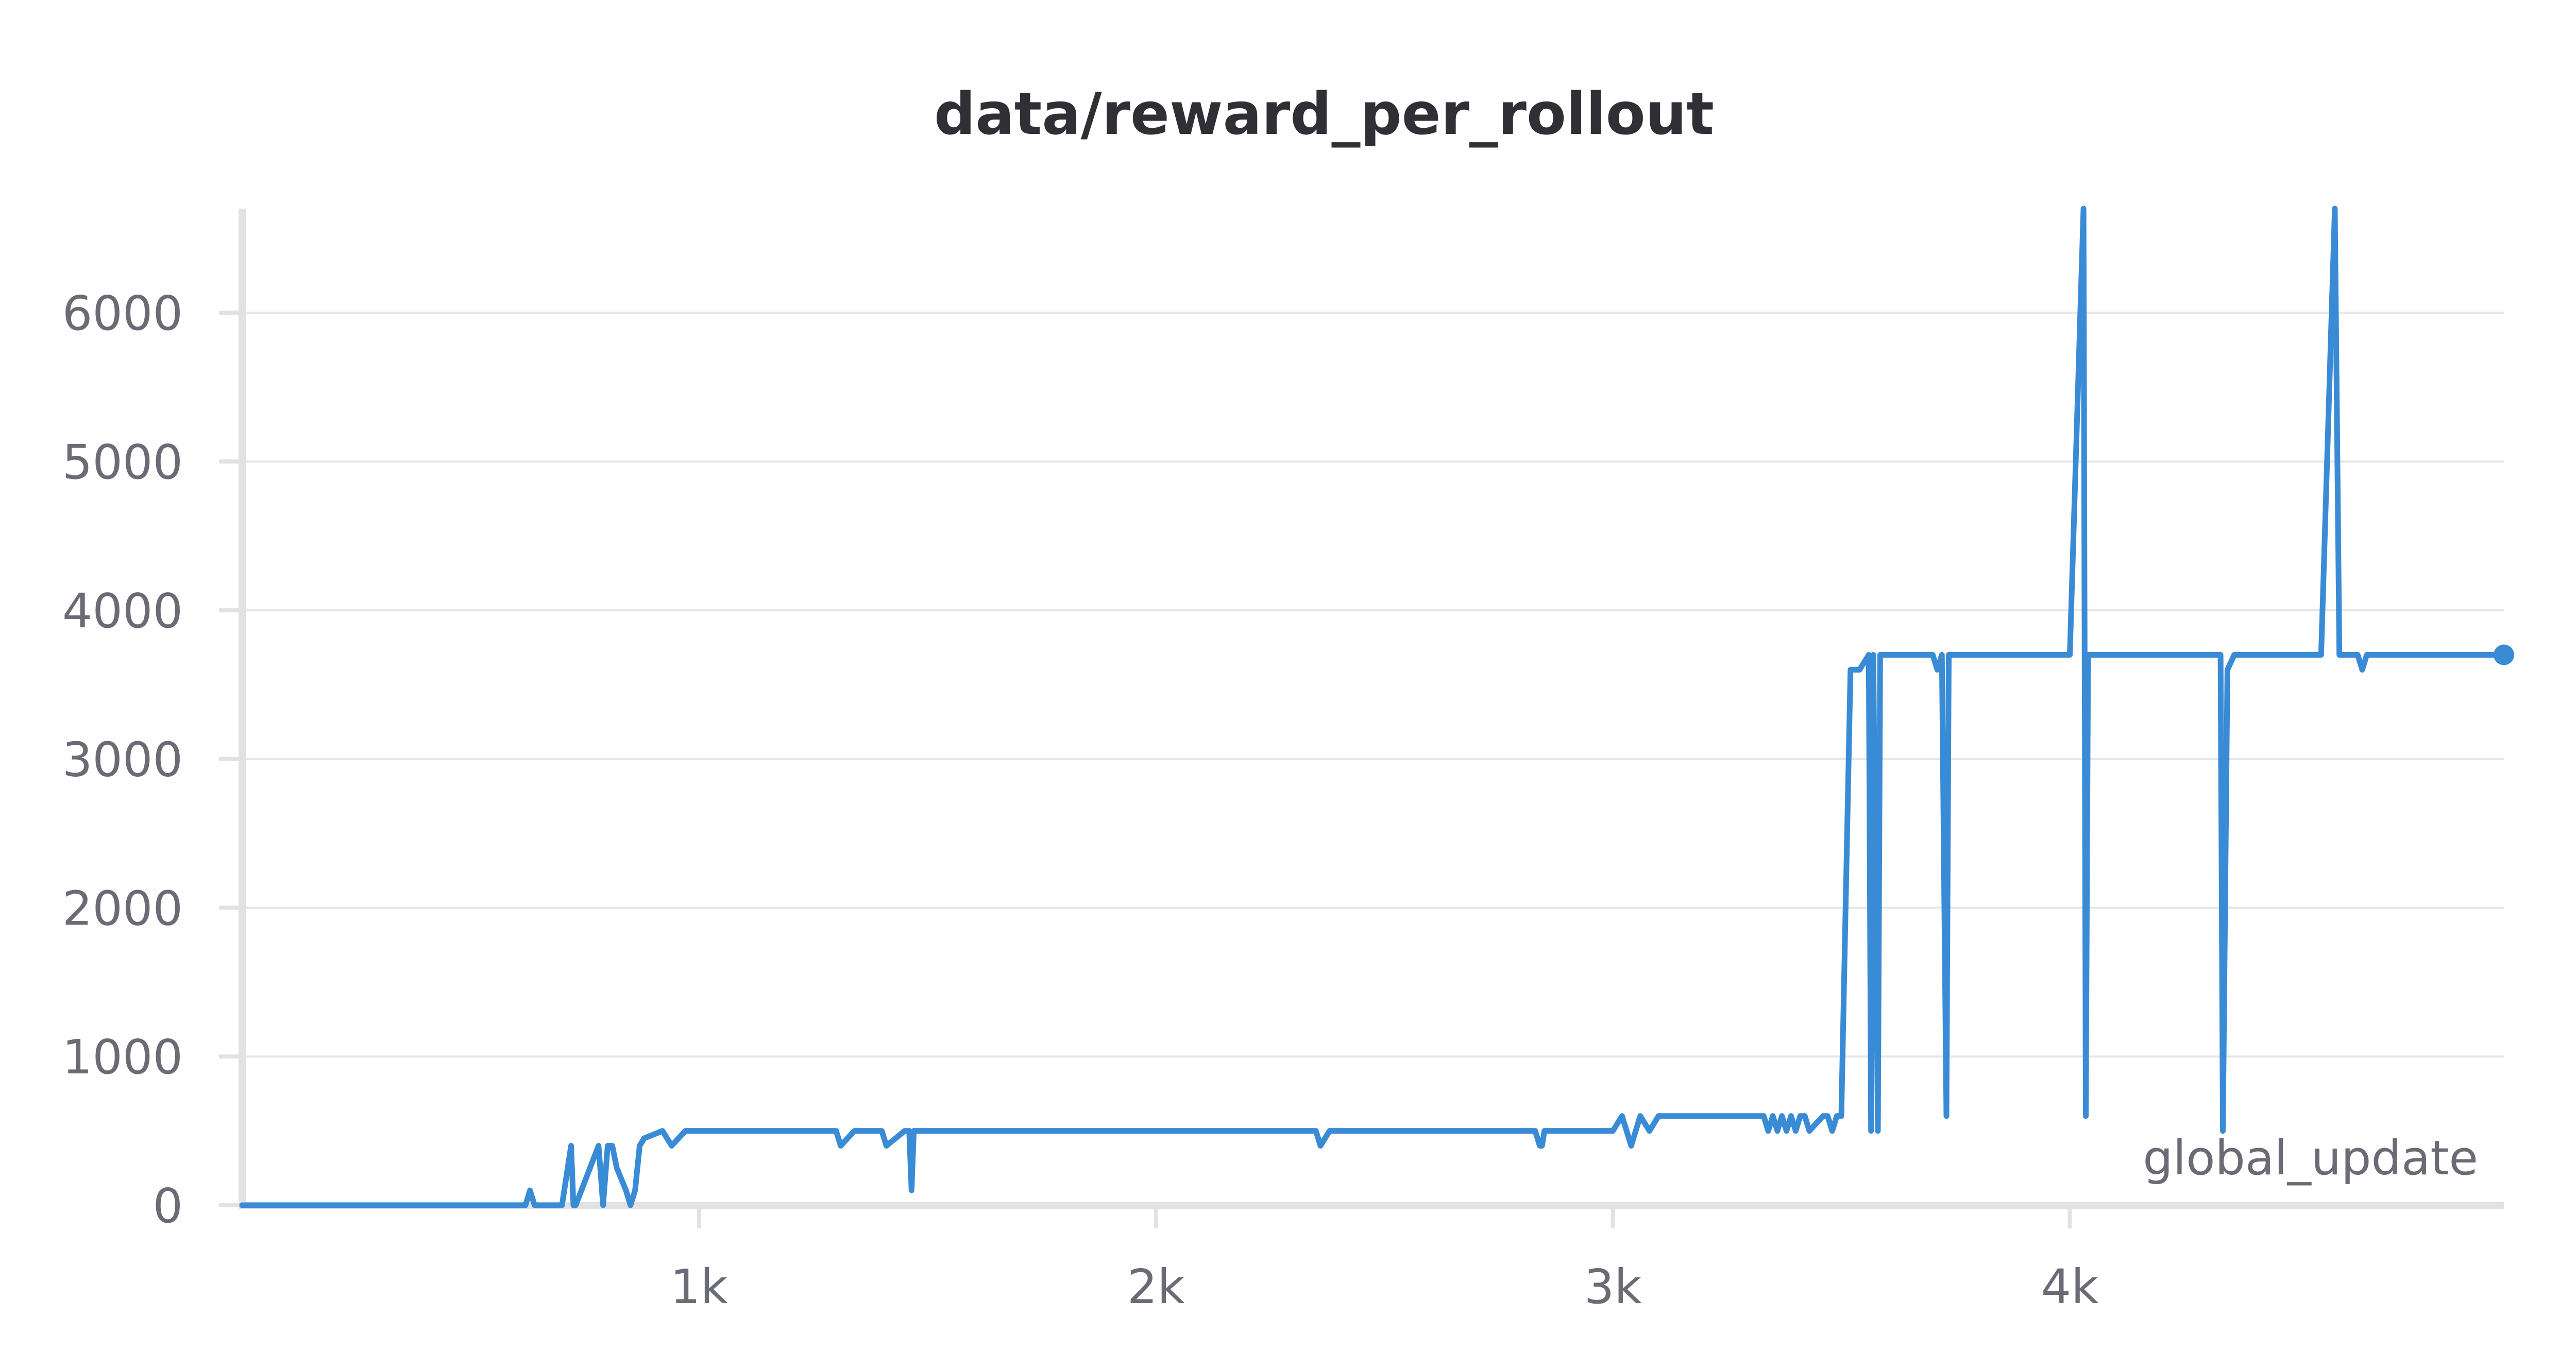 The height and width of the screenshot is (1368, 2576). Describe the element at coordinates (122, 462) in the screenshot. I see `y-tick-label: 5000` at that location.